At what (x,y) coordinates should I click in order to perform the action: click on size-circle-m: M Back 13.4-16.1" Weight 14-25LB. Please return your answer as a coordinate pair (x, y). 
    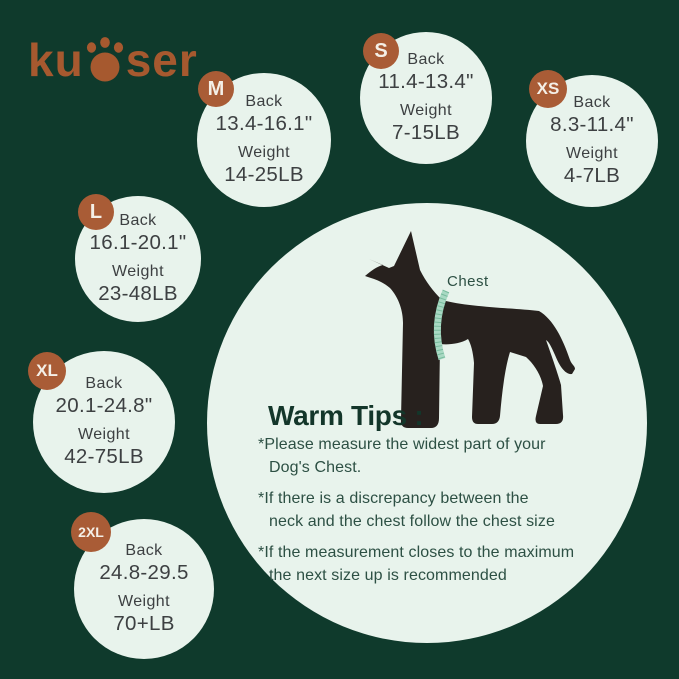
    Looking at the image, I should click on (264, 139).